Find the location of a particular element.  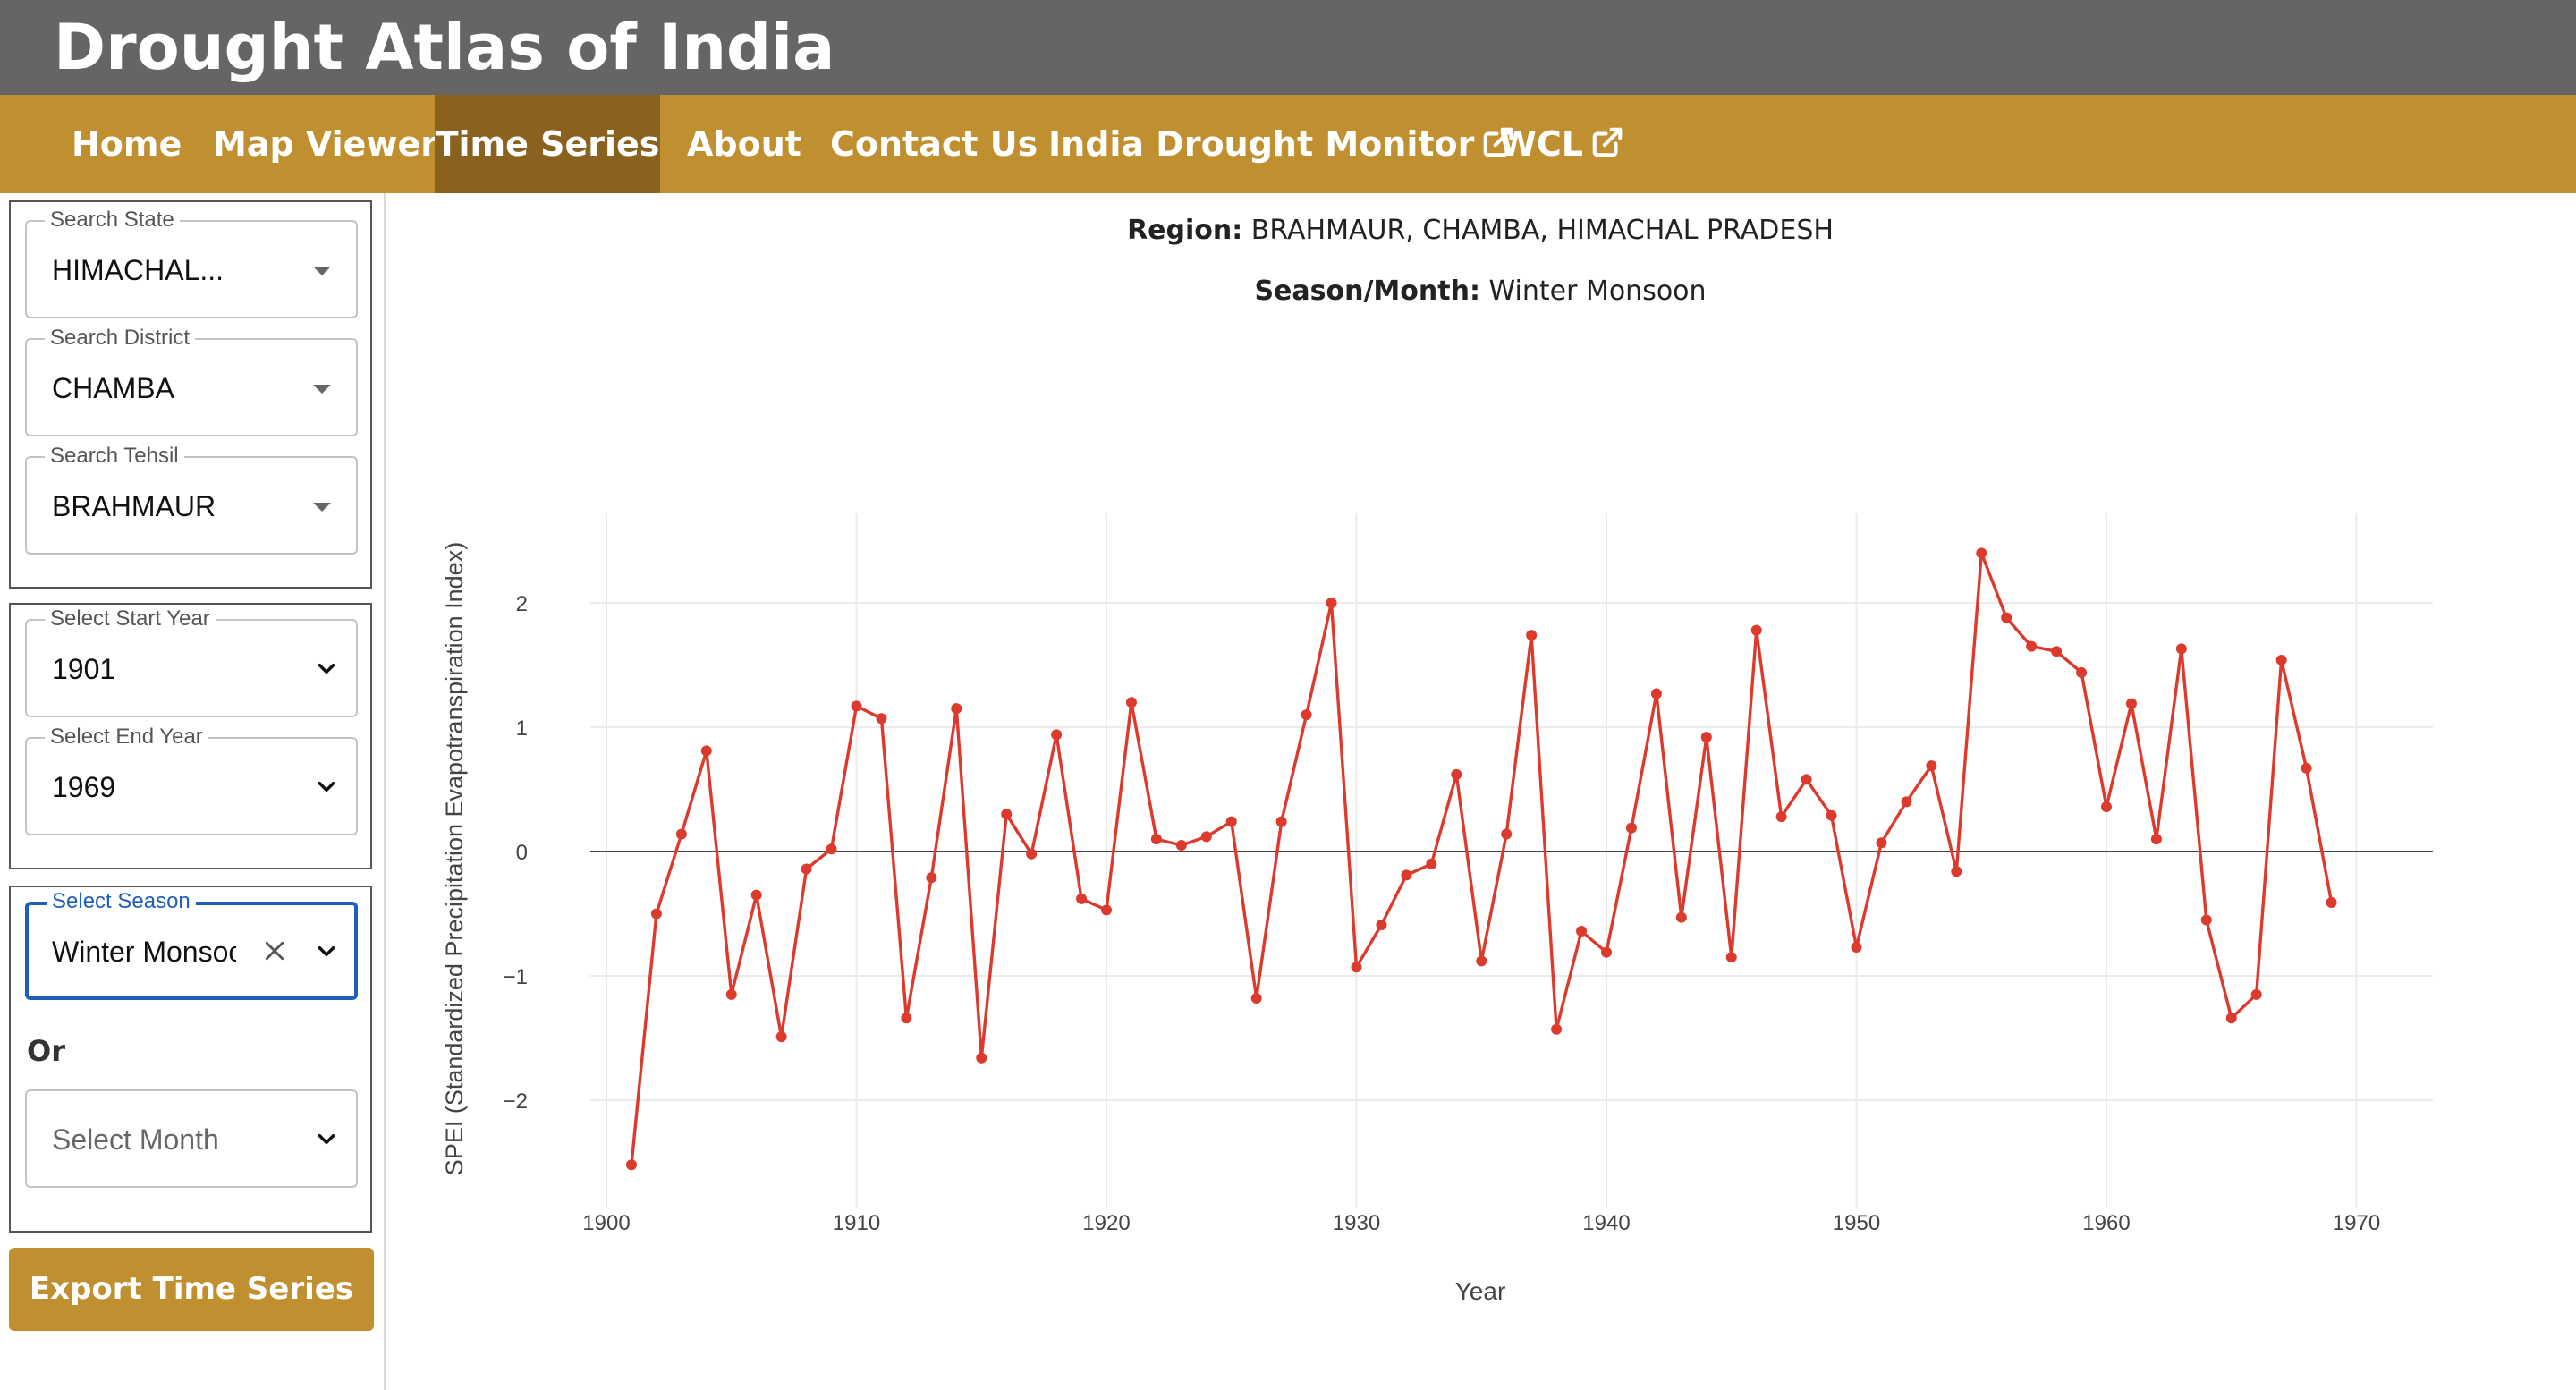

export-time-series-button: Export Time Series is located at coordinates (191, 1289).